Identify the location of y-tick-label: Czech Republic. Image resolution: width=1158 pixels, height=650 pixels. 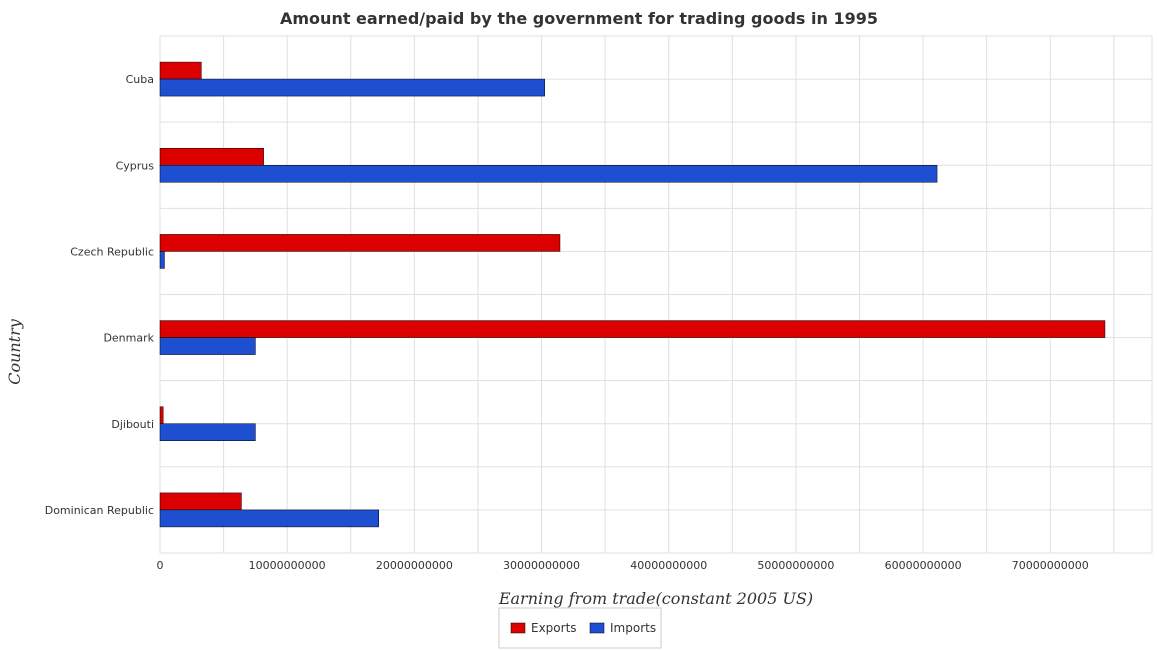
(112, 251).